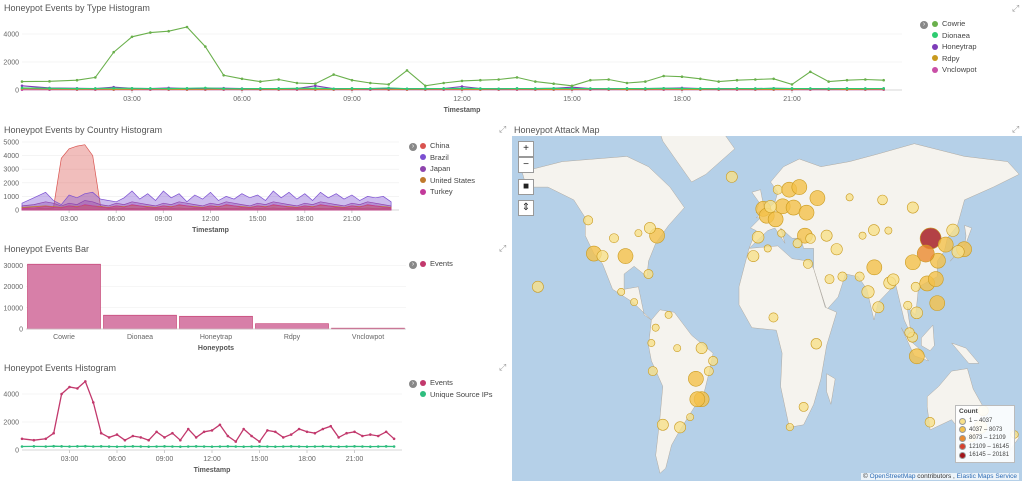  I want to click on events-bar-title: Honeypot Events Bar, so click(47, 249).